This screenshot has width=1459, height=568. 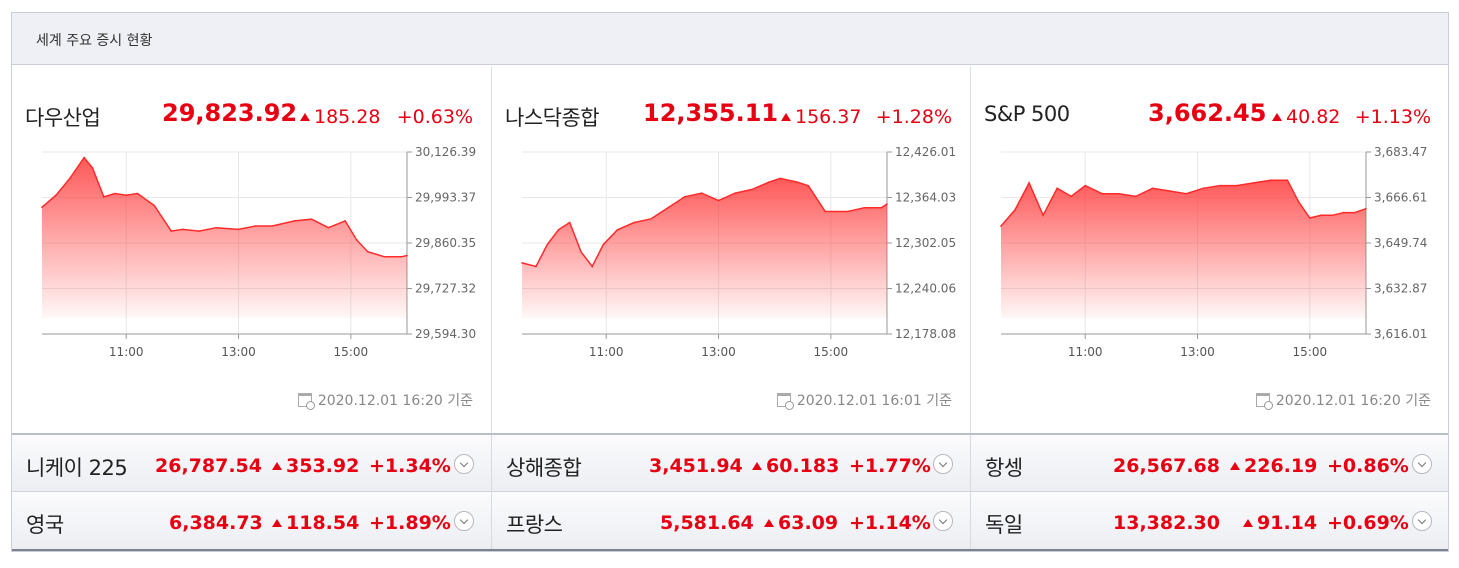 What do you see at coordinates (544, 468) in the screenshot?
I see `index-name: 상해종합` at bounding box center [544, 468].